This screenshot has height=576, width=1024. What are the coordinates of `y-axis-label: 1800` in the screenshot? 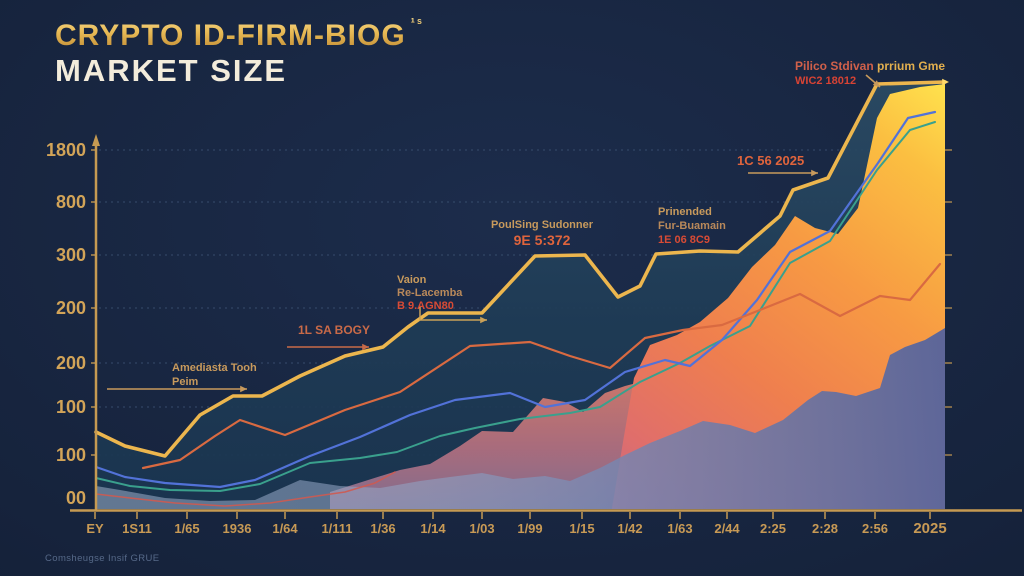 It's located at (66, 150).